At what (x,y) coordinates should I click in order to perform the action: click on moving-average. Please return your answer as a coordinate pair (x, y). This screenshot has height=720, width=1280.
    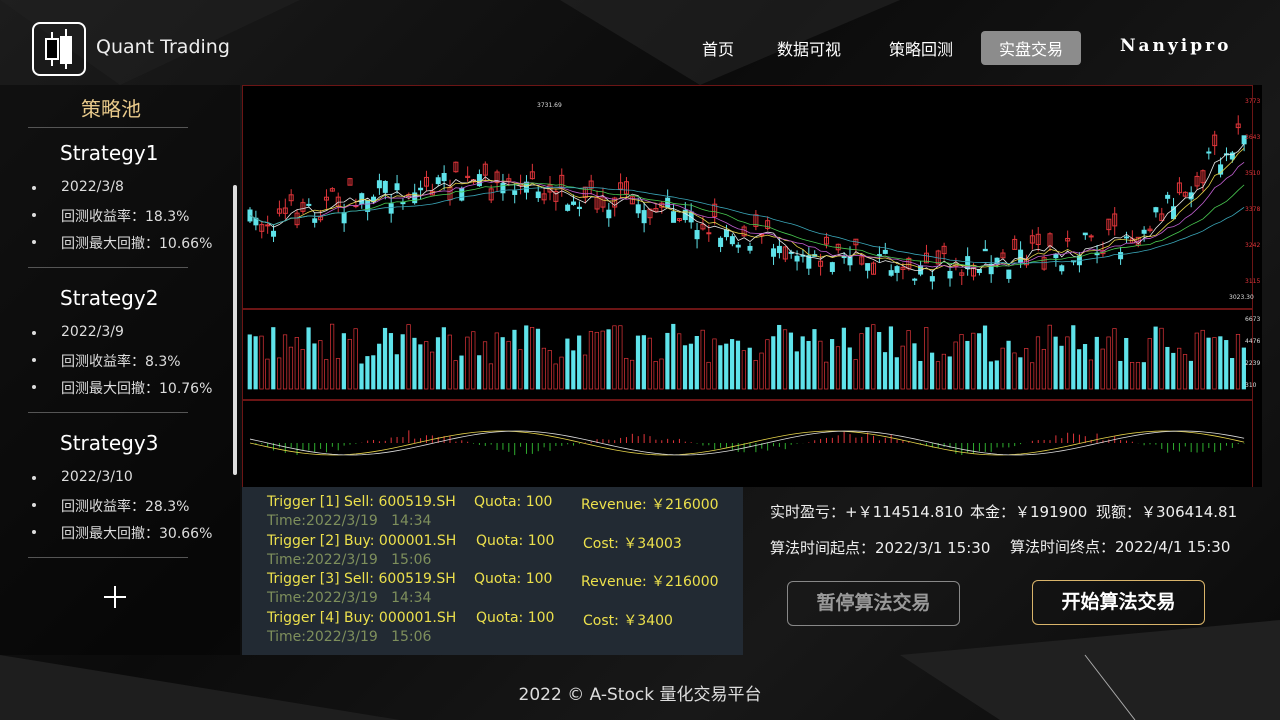
    Looking at the image, I should click on (747, 225).